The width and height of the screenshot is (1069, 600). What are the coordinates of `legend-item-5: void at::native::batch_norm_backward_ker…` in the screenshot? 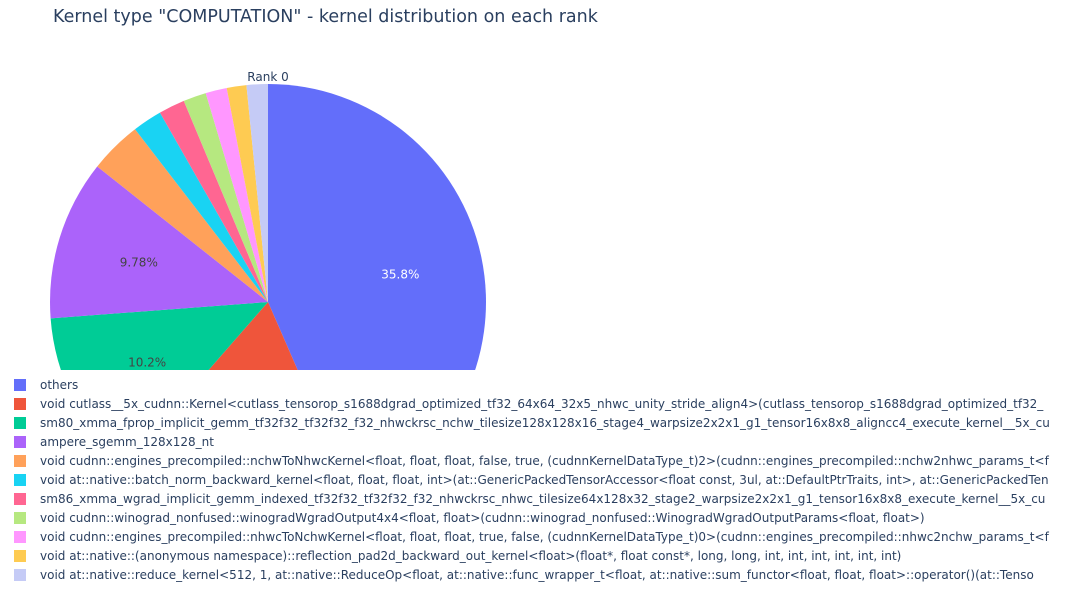 It's located at (531, 479).